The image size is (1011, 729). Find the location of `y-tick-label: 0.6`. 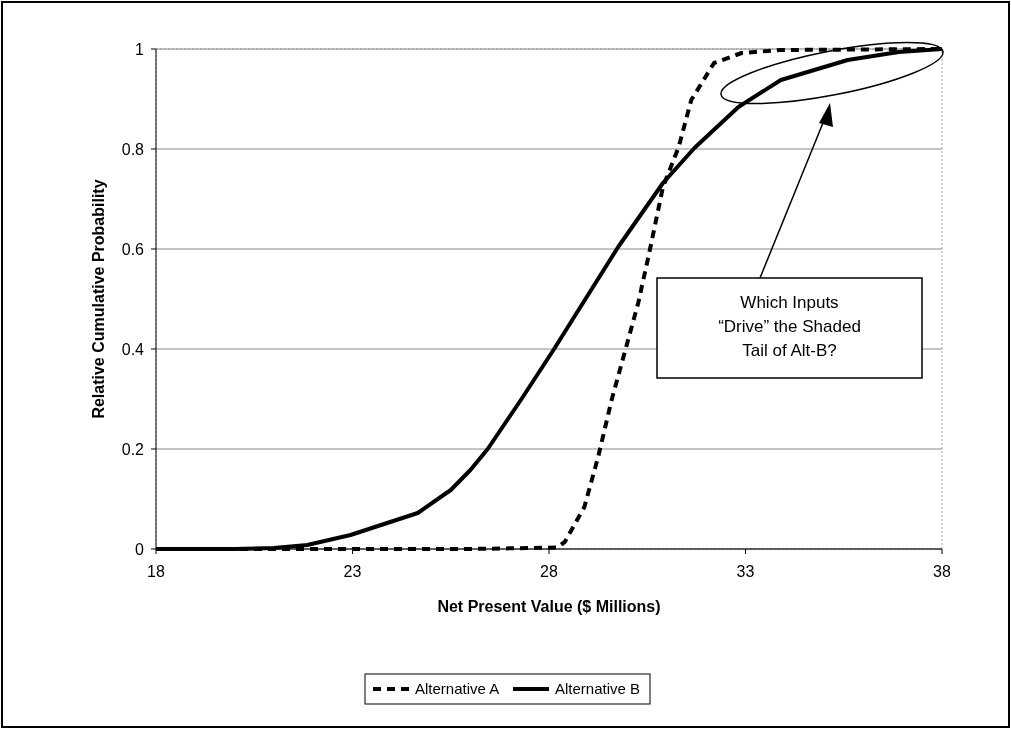

y-tick-label: 0.6 is located at coordinates (133, 249).